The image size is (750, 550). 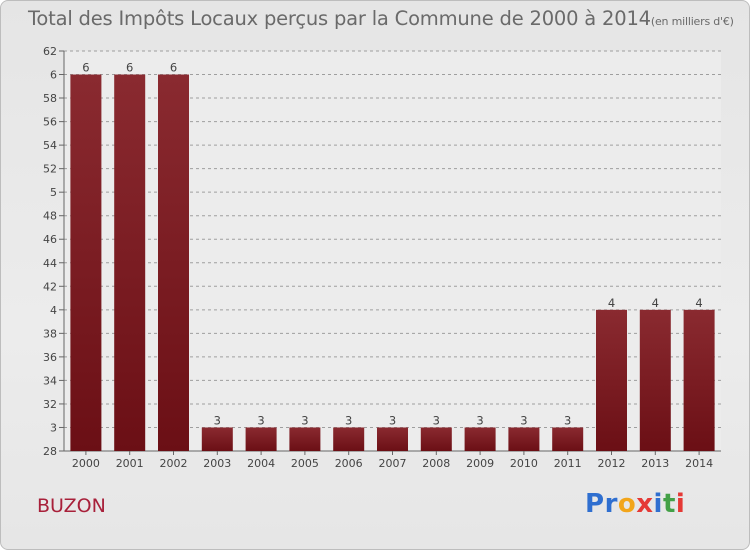 What do you see at coordinates (53, 192) in the screenshot?
I see `y-tick-label: 5` at bounding box center [53, 192].